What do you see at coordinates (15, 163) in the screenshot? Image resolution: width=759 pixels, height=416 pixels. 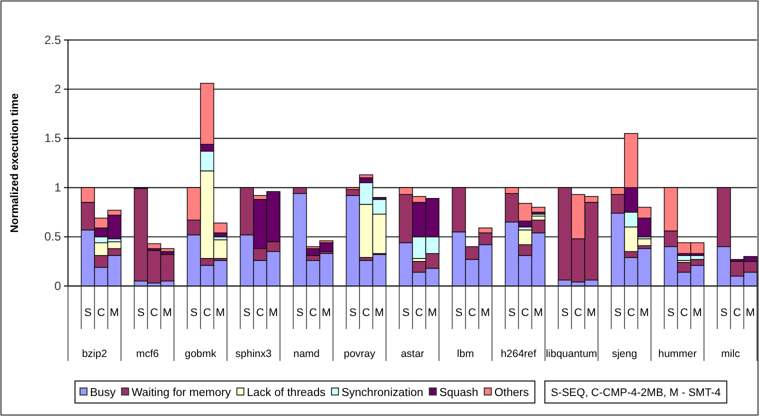 I see `y-axis-title: Normalized execution time` at bounding box center [15, 163].